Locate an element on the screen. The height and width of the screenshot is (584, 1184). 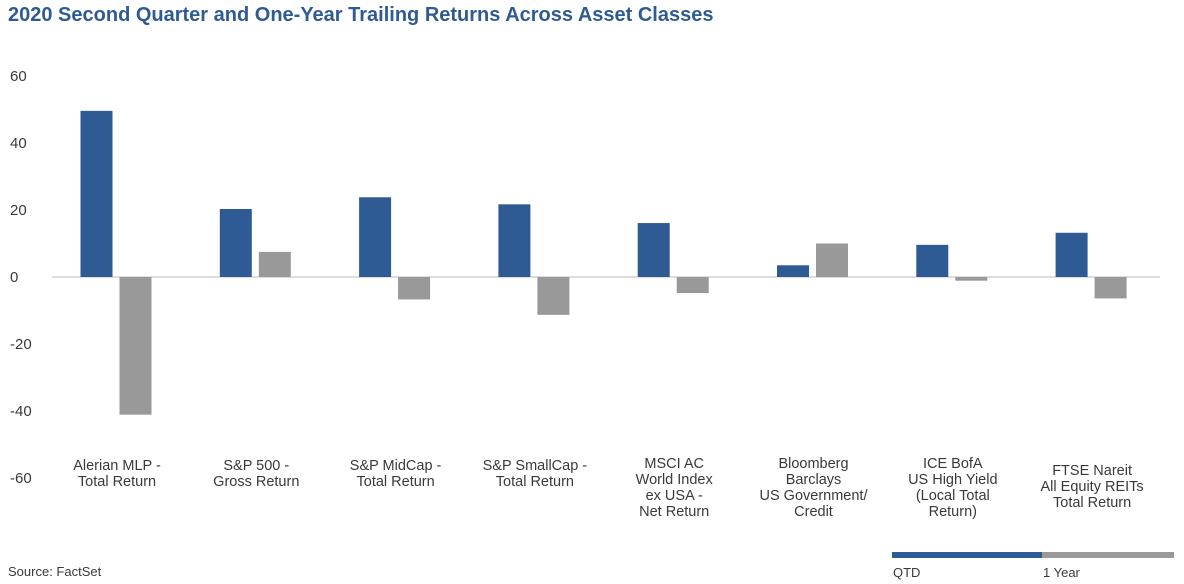
category-label: S&P SmallCap - is located at coordinates (535, 466).